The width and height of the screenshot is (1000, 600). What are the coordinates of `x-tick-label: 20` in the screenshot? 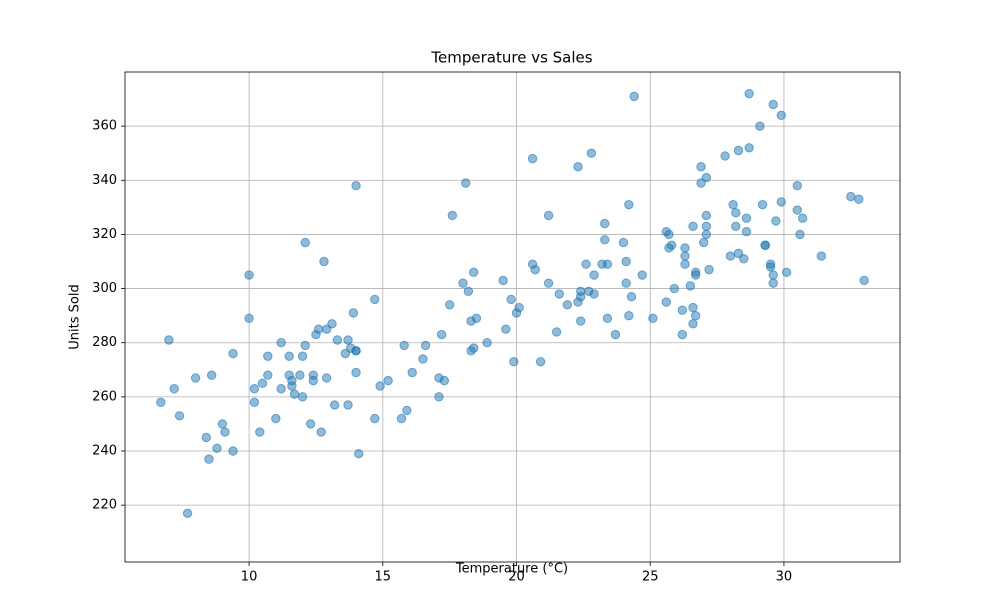 It's located at (516, 577).